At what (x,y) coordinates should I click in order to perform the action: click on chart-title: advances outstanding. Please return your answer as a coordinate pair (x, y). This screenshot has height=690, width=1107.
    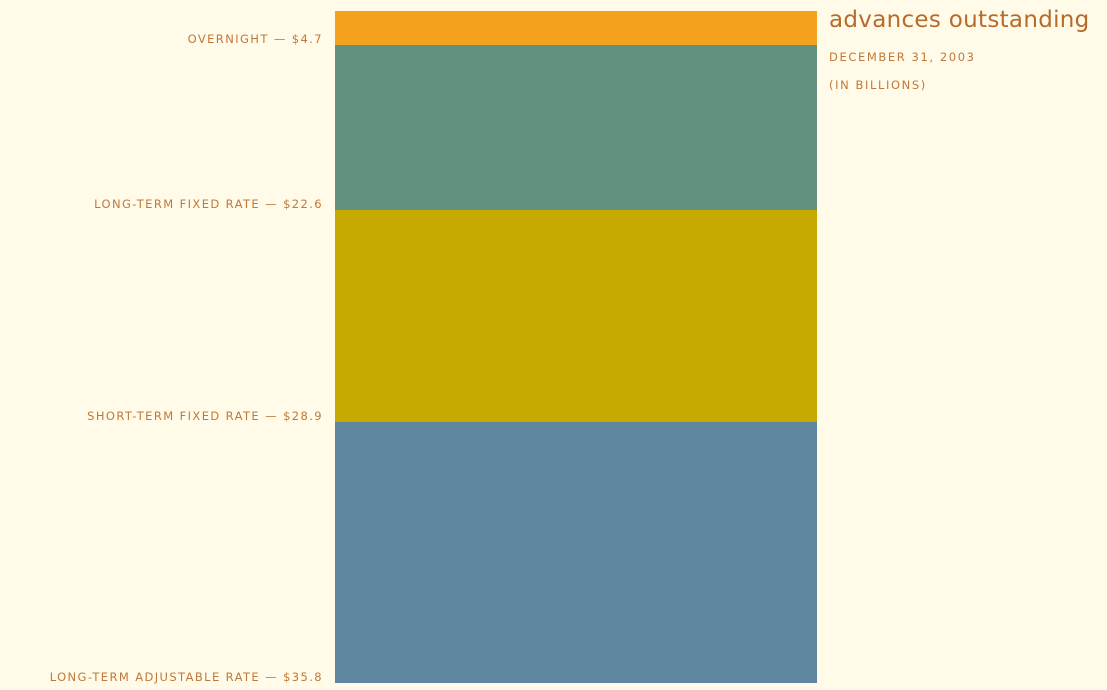
    Looking at the image, I should click on (959, 20).